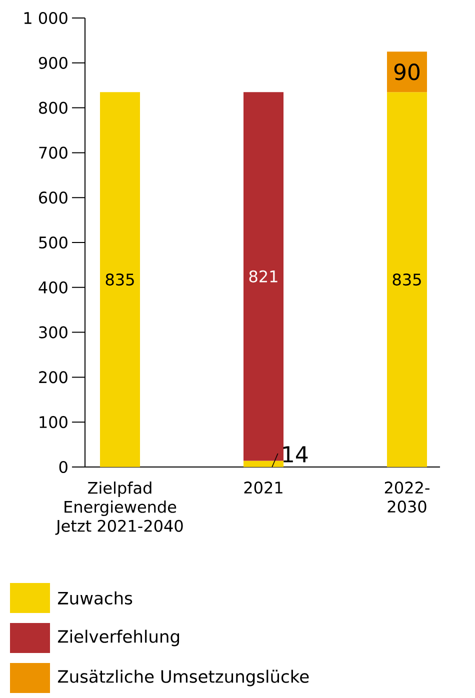 This screenshot has height=698, width=475. Describe the element at coordinates (53, 198) in the screenshot. I see `y-tick-label: 600` at that location.